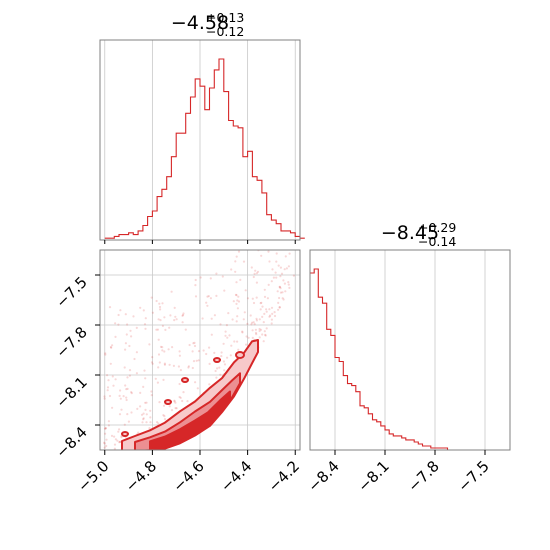 This screenshot has width=550, height=550. What do you see at coordinates (200, 23) in the screenshot?
I see `hist-x-title: −4.58` at bounding box center [200, 23].